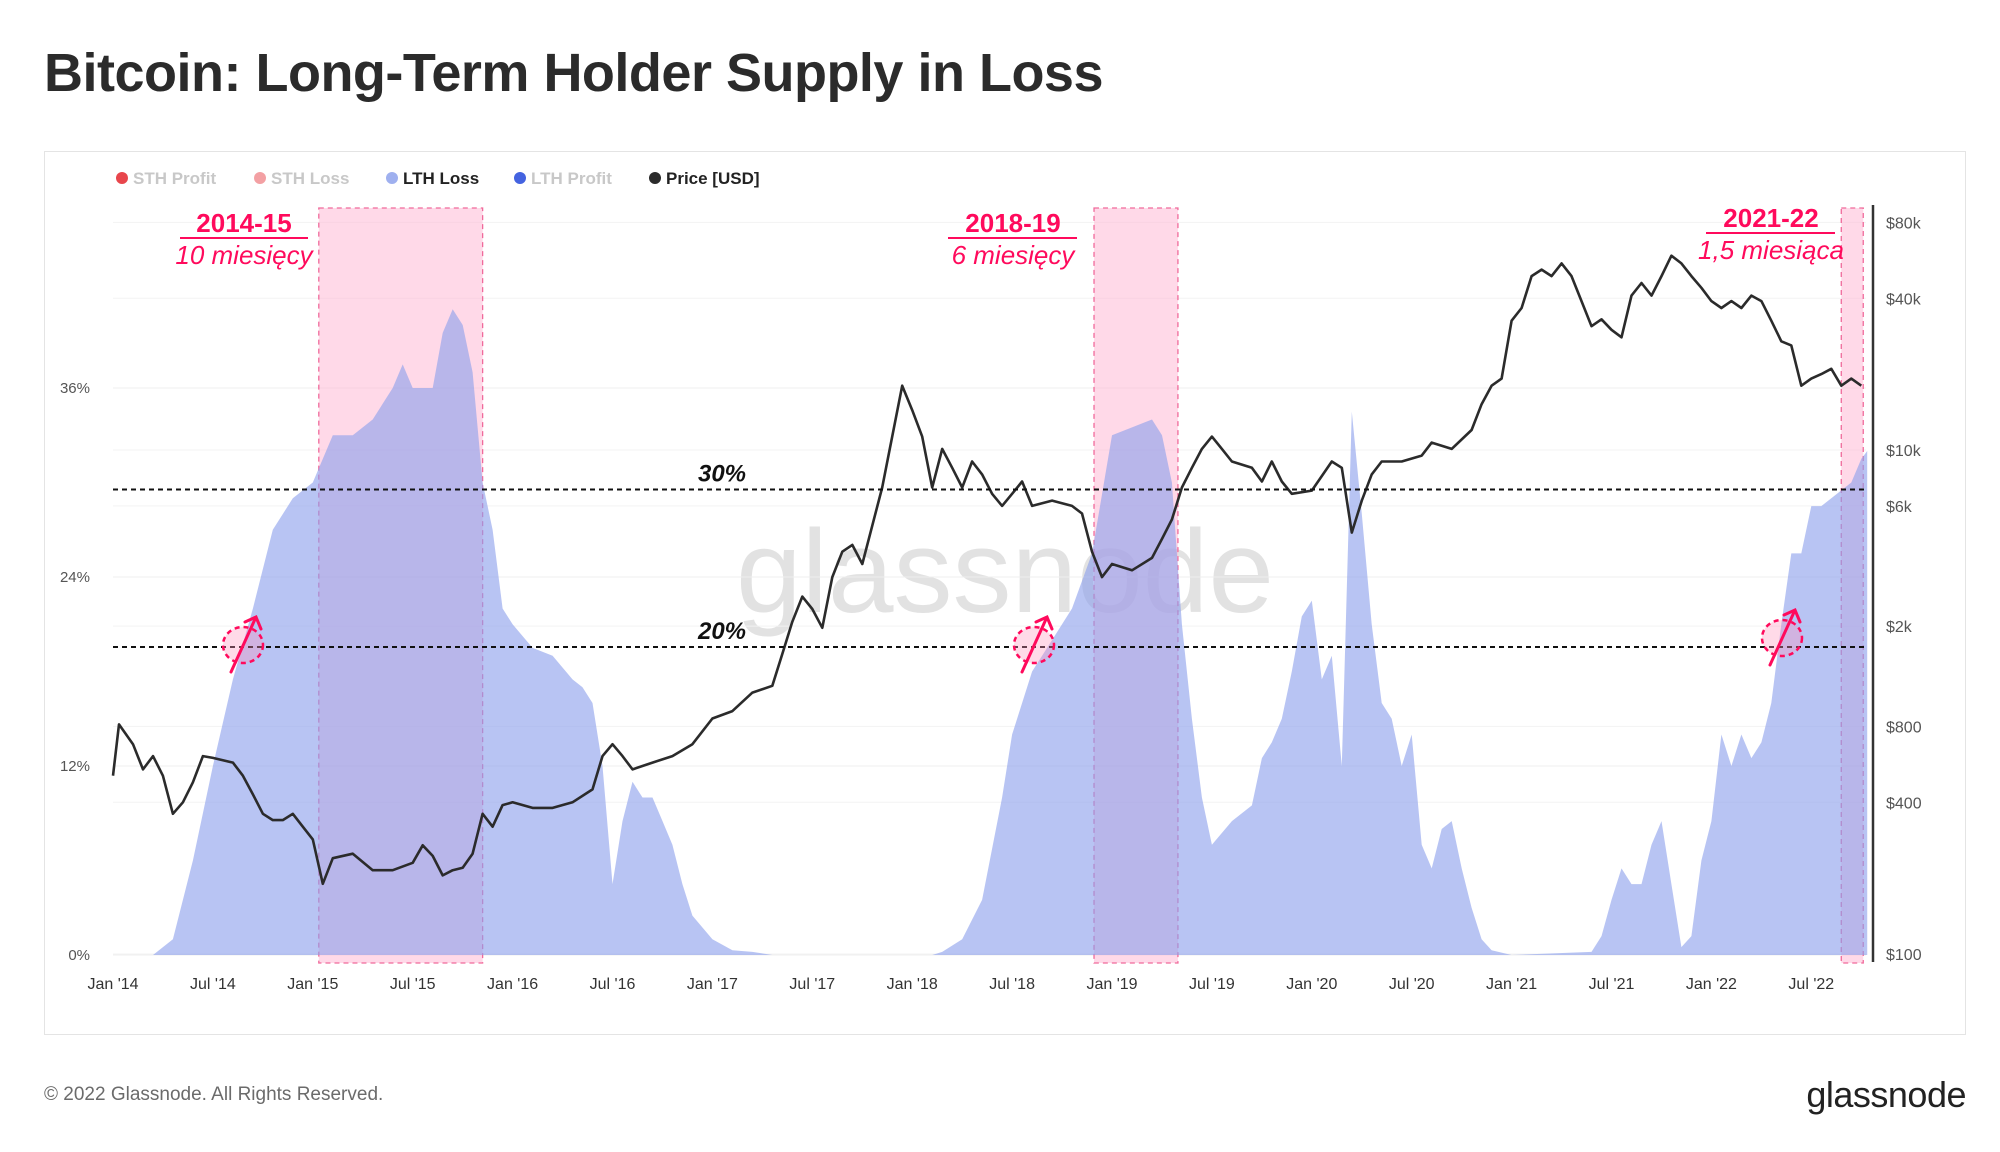 Image resolution: width=2000 pixels, height=1152 pixels. I want to click on y-right-tick-label: $400, so click(1904, 803).